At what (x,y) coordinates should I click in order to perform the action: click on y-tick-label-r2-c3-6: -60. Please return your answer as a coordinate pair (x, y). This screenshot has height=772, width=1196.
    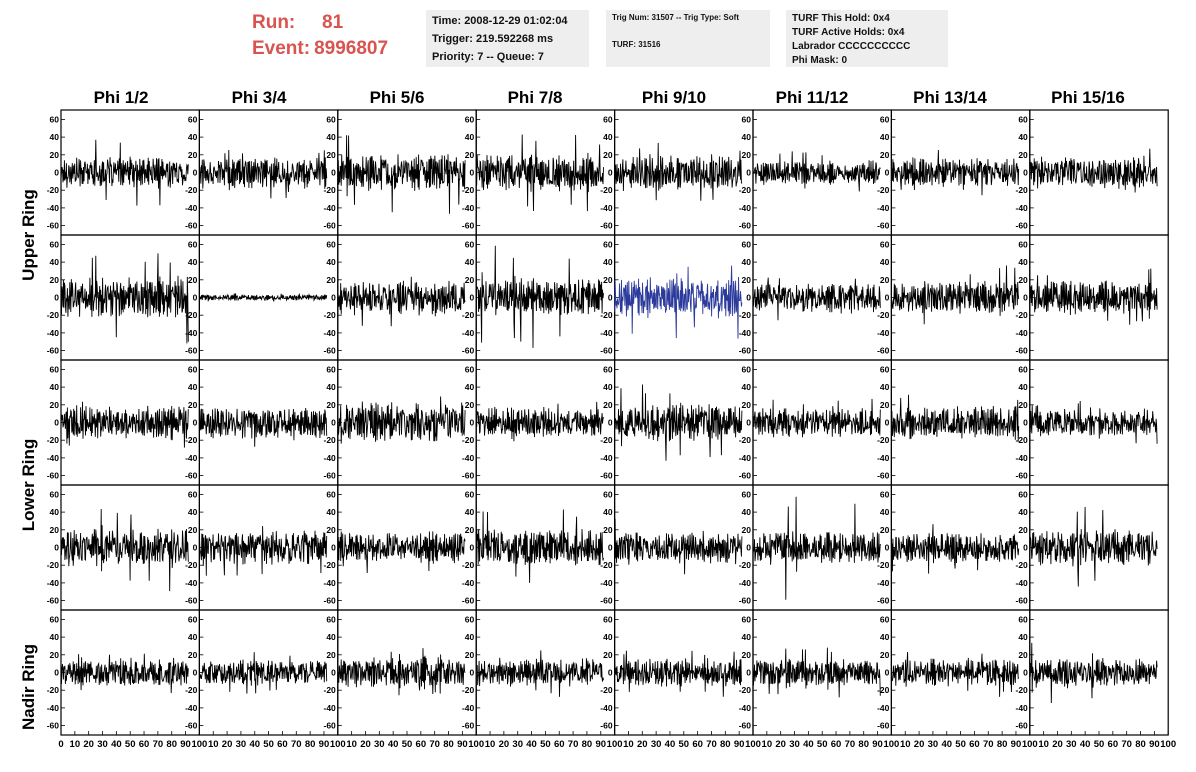
    Looking at the image, I should click on (468, 476).